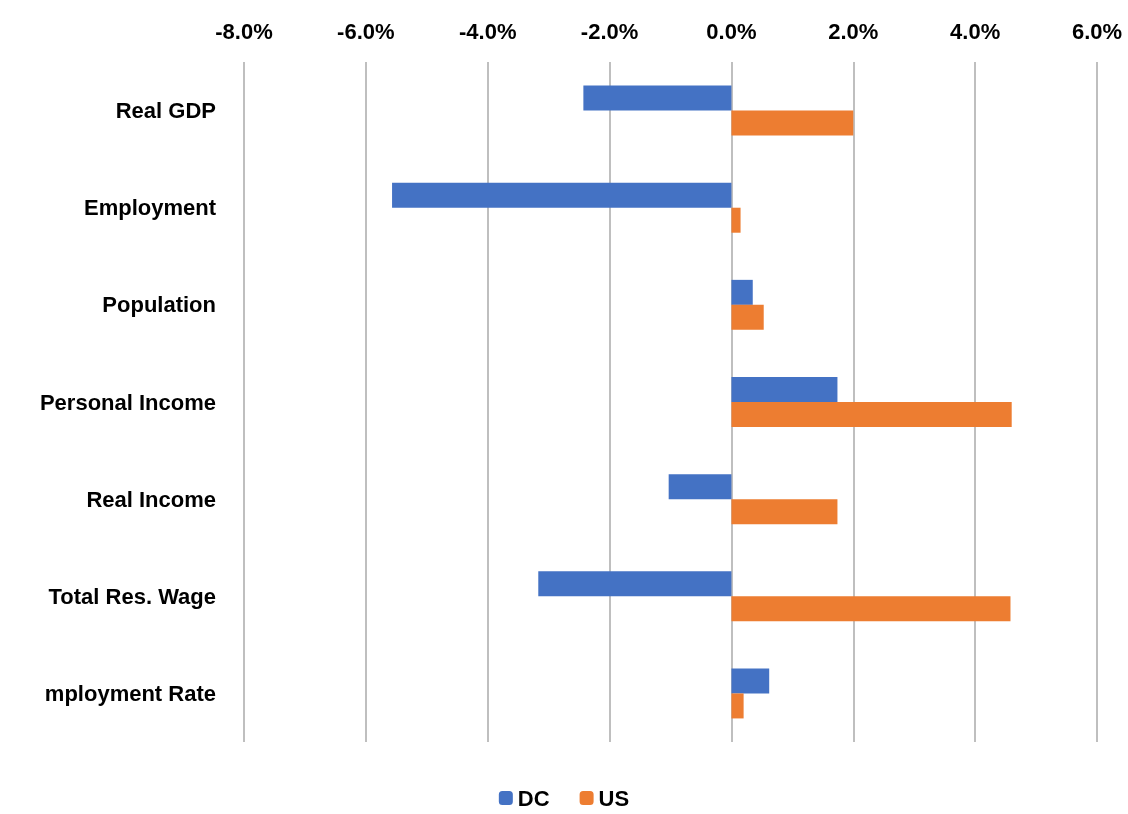 The image size is (1128, 814). Describe the element at coordinates (130, 693) in the screenshot. I see `y-tick-label: mployment Rate` at that location.